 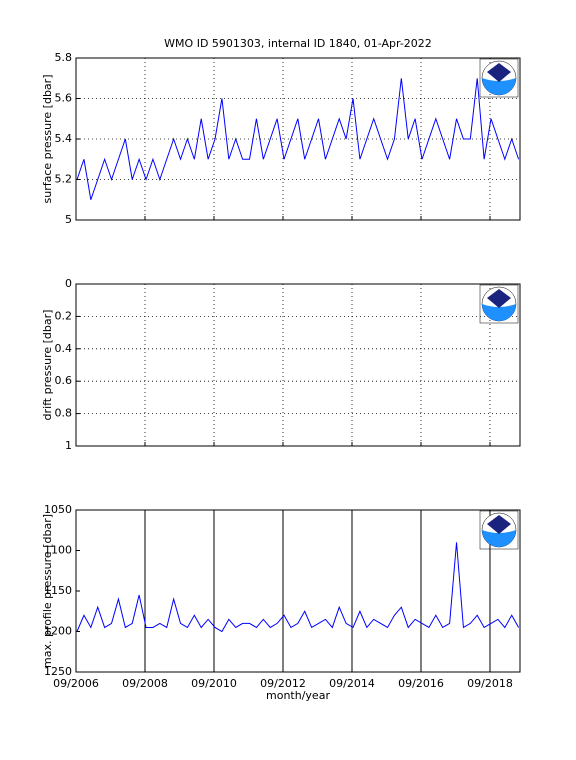 What do you see at coordinates (58, 671) in the screenshot?
I see `y-tick-label: 1250` at bounding box center [58, 671].